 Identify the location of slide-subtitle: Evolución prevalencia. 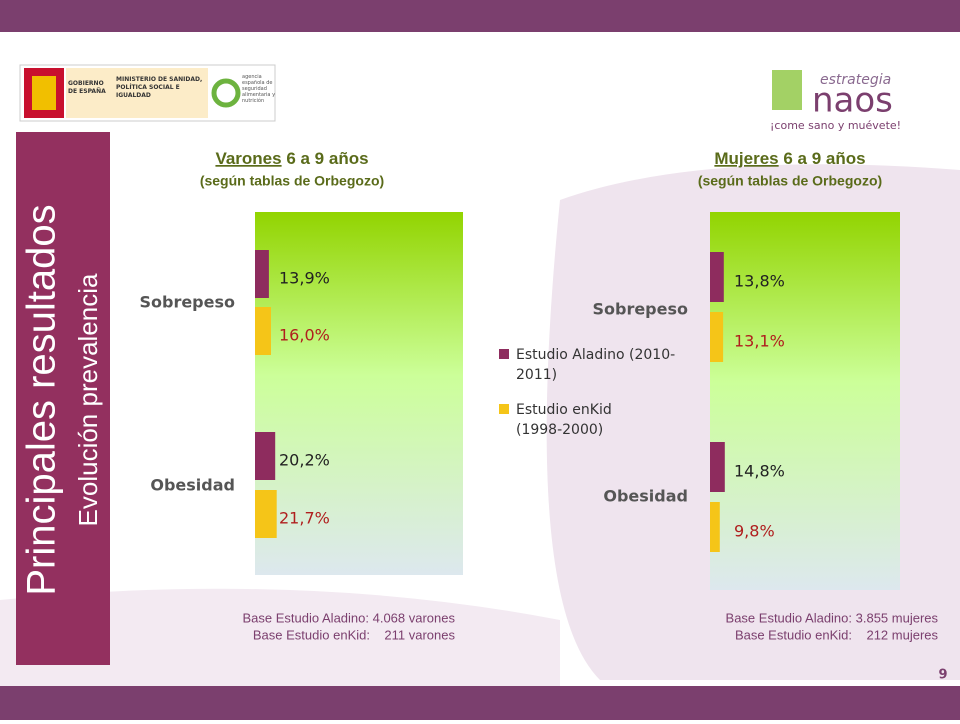
(88, 399).